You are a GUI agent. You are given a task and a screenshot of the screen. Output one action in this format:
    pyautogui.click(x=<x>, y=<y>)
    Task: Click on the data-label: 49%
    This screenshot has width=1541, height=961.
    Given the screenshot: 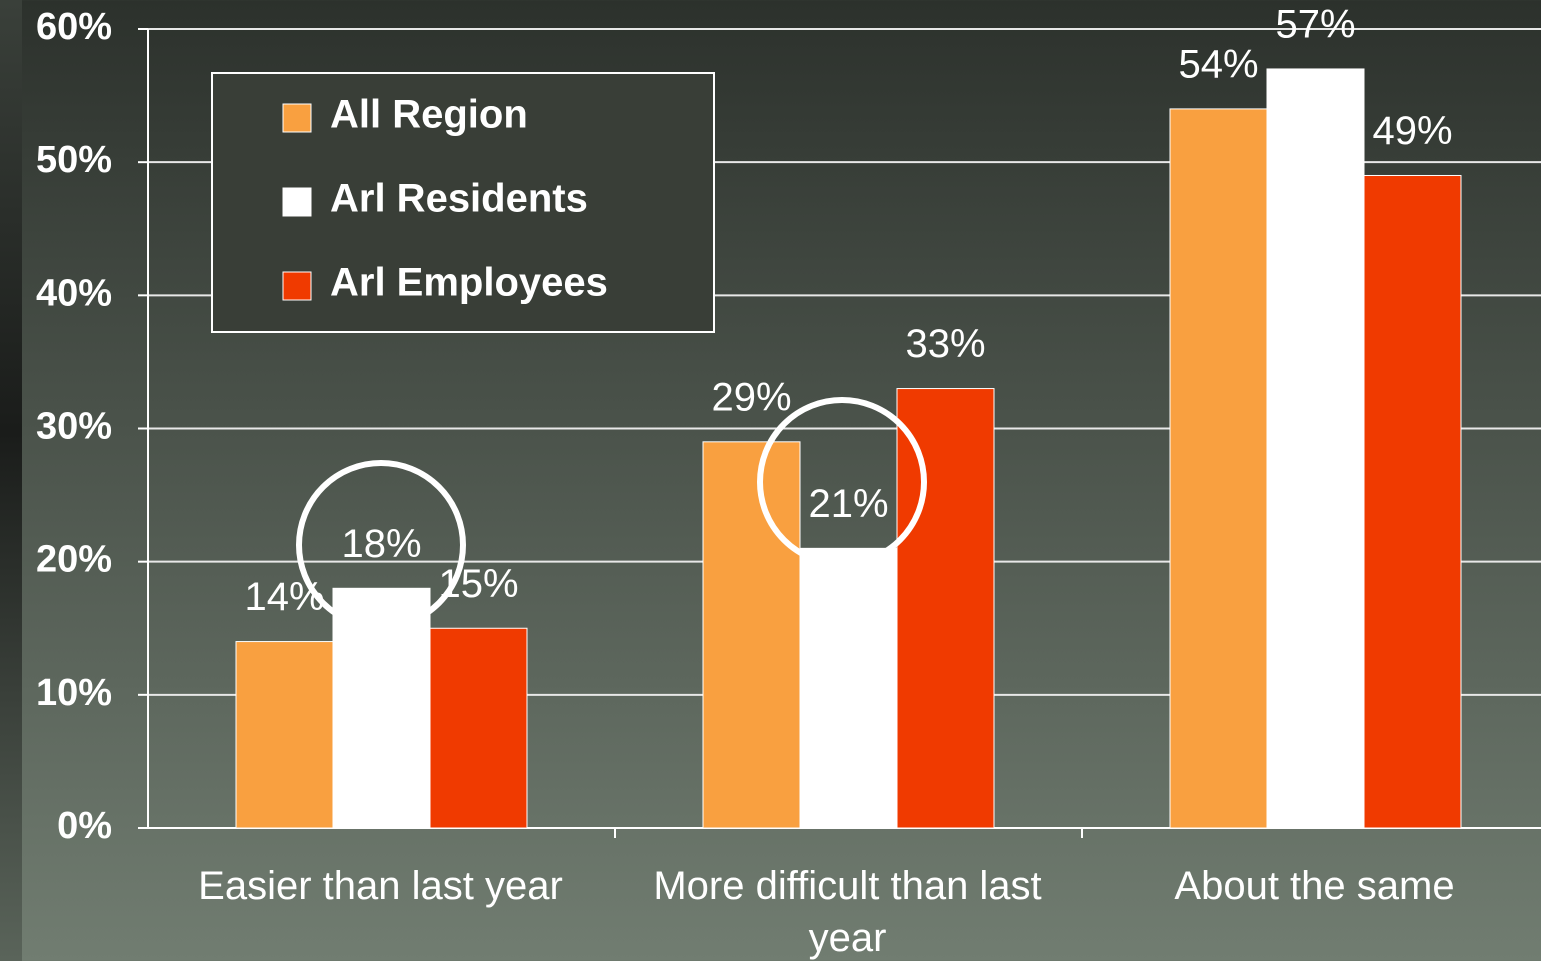 What is the action you would take?
    pyautogui.click(x=1412, y=131)
    